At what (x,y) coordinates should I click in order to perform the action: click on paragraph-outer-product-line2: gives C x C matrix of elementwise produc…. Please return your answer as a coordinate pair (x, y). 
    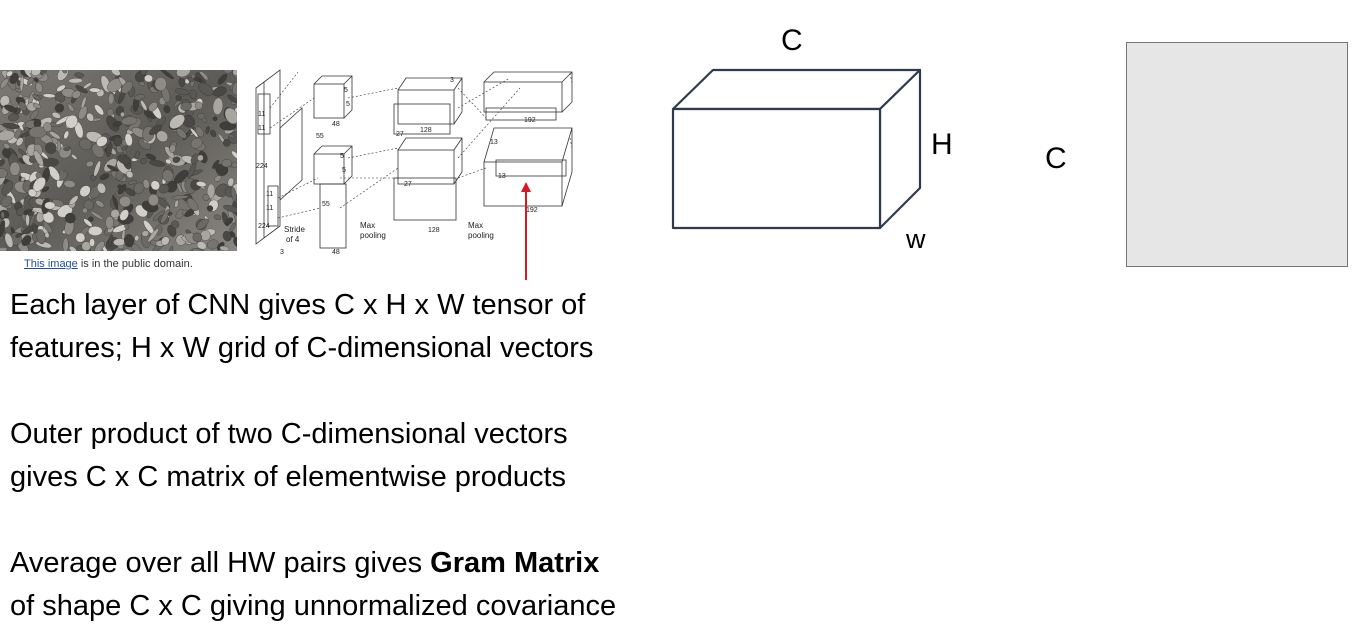
    Looking at the image, I should click on (288, 477).